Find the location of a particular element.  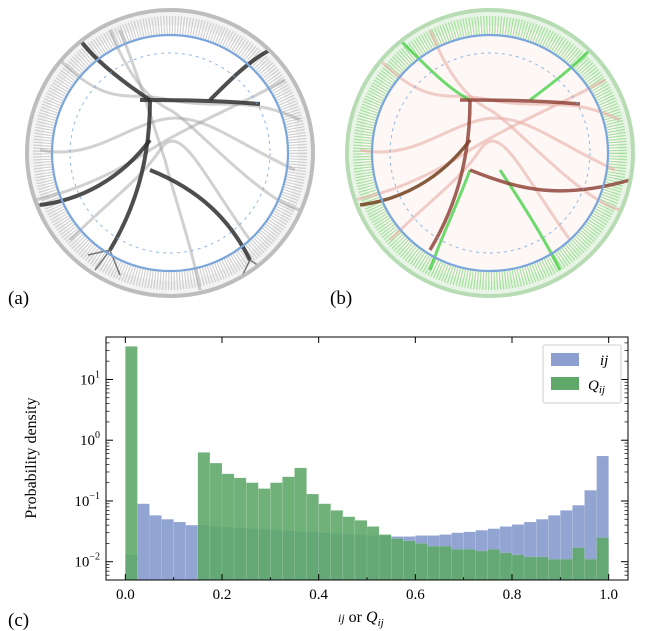

panel-b-tree-ring is located at coordinates (490, 153).